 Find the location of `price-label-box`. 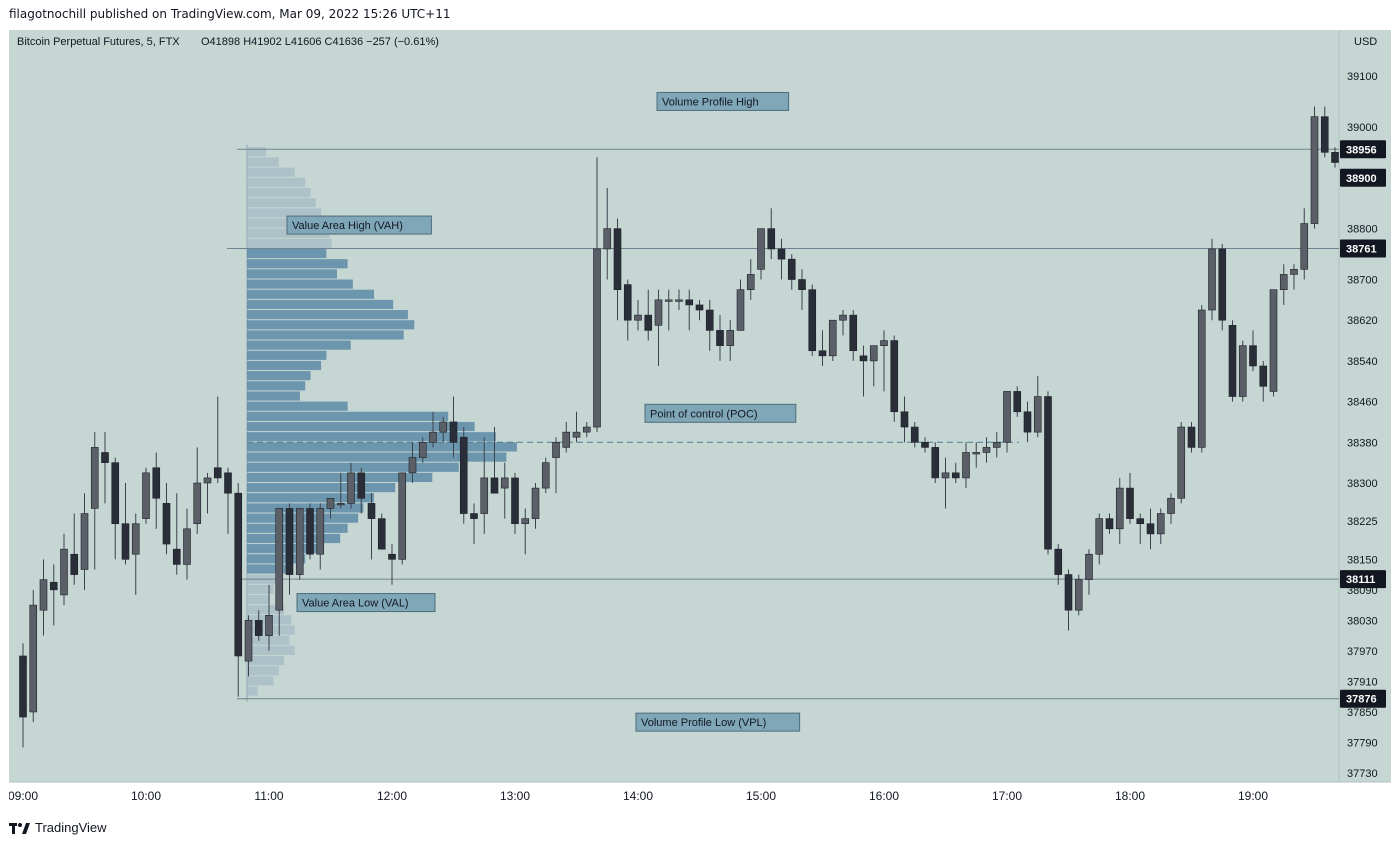

price-label-box is located at coordinates (1363, 579).